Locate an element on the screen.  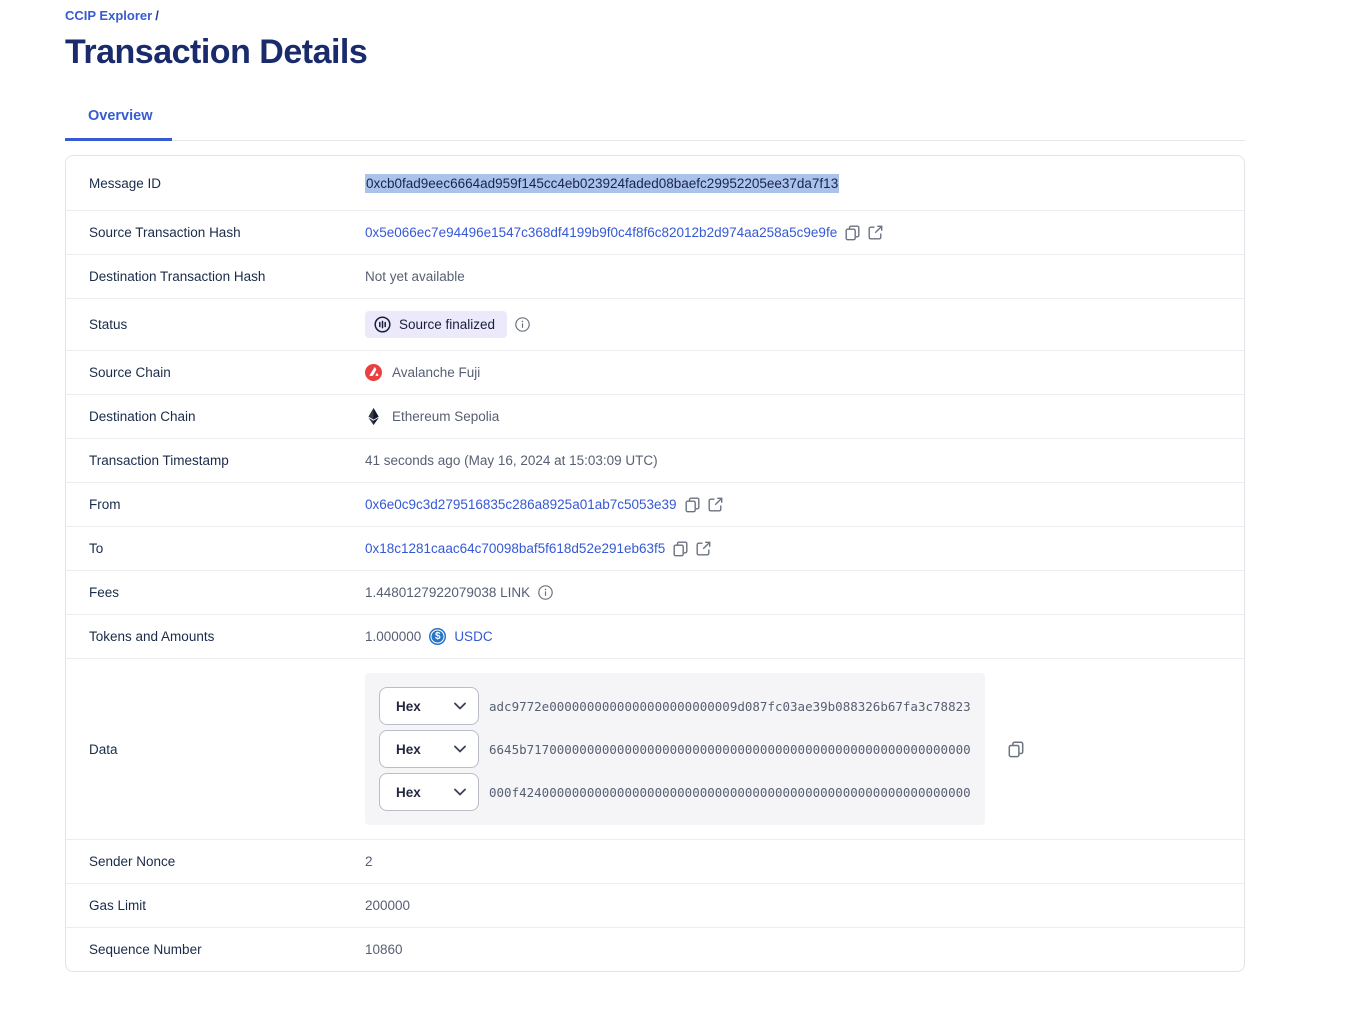
row-sequence-number: Sequence Number 10860 is located at coordinates (655, 949).